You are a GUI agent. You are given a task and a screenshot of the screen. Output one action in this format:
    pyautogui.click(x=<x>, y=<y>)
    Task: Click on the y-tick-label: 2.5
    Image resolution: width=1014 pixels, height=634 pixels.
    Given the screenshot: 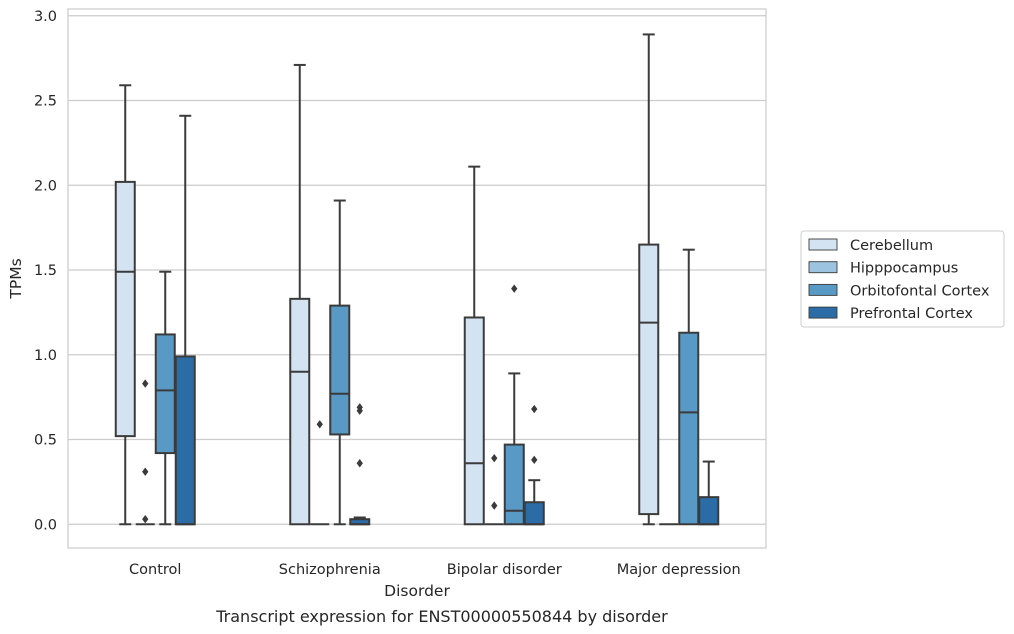 What is the action you would take?
    pyautogui.click(x=45, y=102)
    